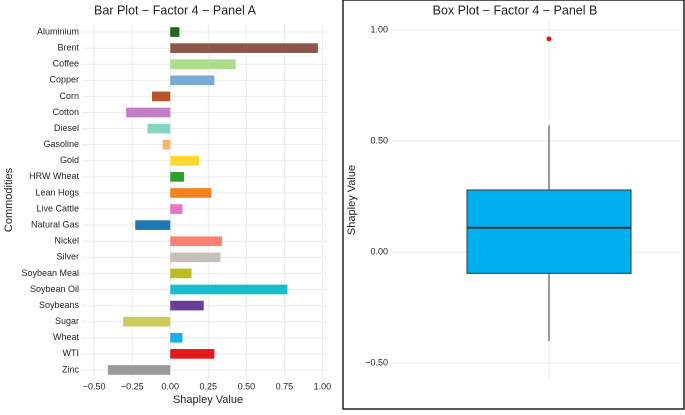 Image resolution: width=685 pixels, height=415 pixels. Describe the element at coordinates (54, 176) in the screenshot. I see `y-tick-label: HRW Wheat` at that location.